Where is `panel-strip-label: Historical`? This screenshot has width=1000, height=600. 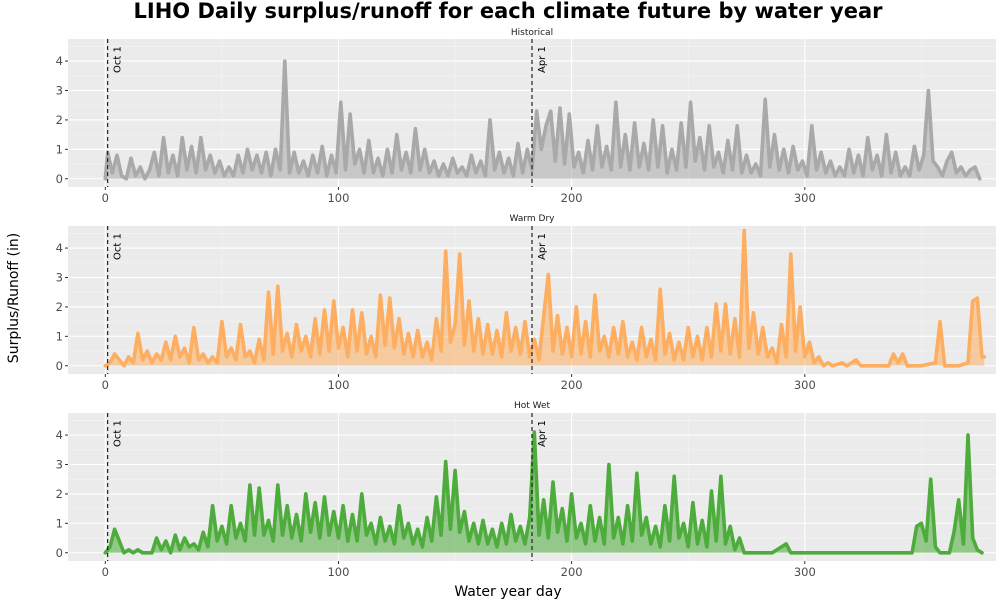 panel-strip-label: Historical is located at coordinates (532, 33).